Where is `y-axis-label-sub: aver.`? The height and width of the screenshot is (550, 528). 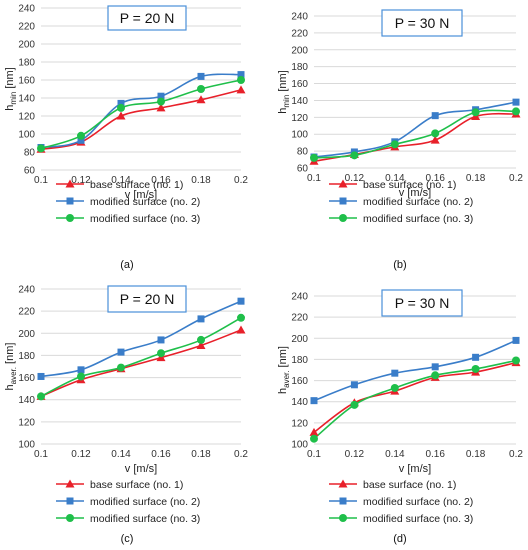 y-axis-label-sub: aver. is located at coordinates (13, 375).